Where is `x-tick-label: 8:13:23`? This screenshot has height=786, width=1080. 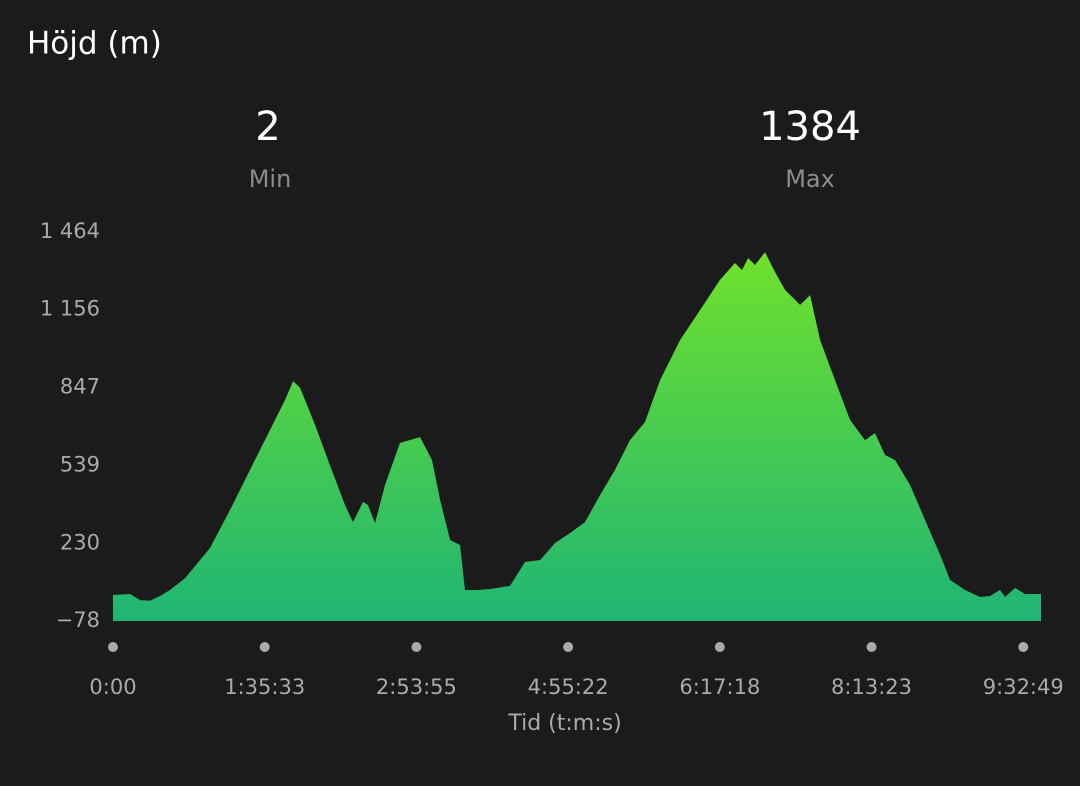 x-tick-label: 8:13:23 is located at coordinates (871, 687).